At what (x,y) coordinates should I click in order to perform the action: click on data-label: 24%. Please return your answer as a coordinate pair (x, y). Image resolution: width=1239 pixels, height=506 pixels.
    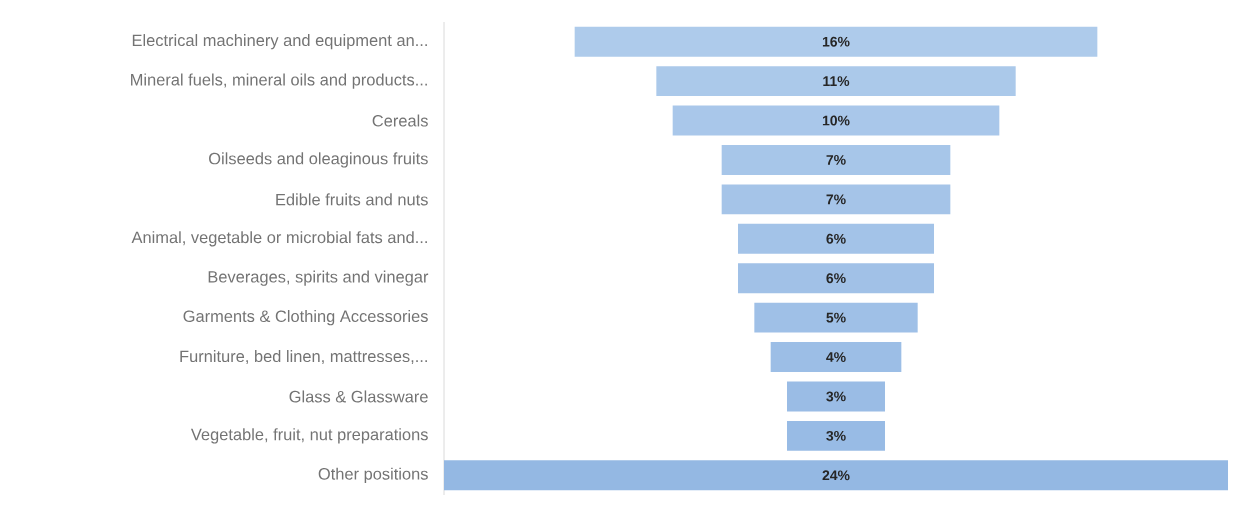
    Looking at the image, I should click on (836, 475).